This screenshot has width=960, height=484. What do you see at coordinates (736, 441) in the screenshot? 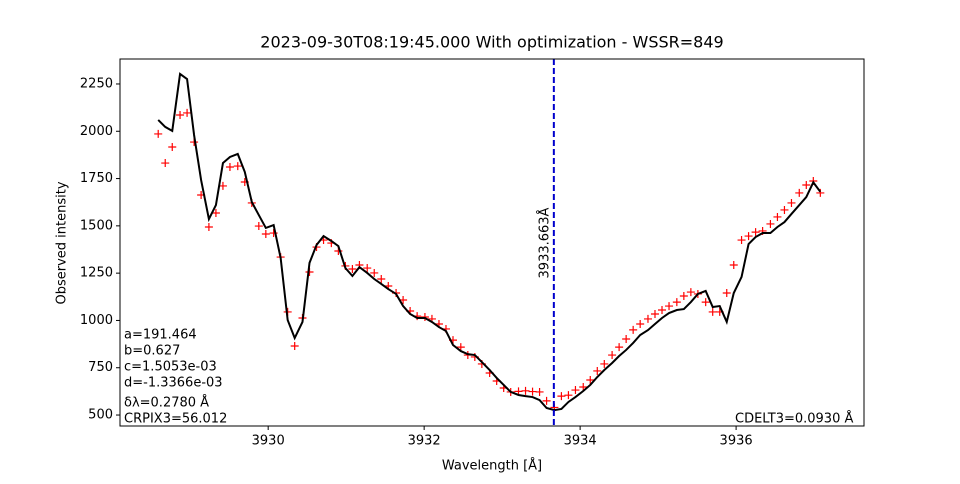
I see `x-tick-label: 3936` at bounding box center [736, 441].